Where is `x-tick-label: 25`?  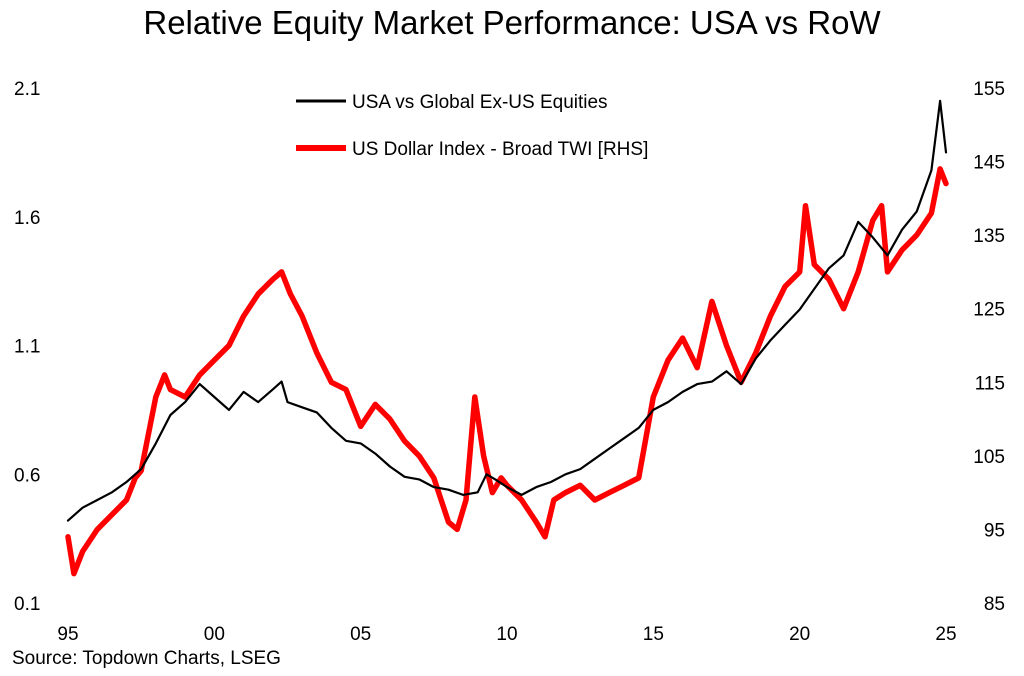
x-tick-label: 25 is located at coordinates (945, 634).